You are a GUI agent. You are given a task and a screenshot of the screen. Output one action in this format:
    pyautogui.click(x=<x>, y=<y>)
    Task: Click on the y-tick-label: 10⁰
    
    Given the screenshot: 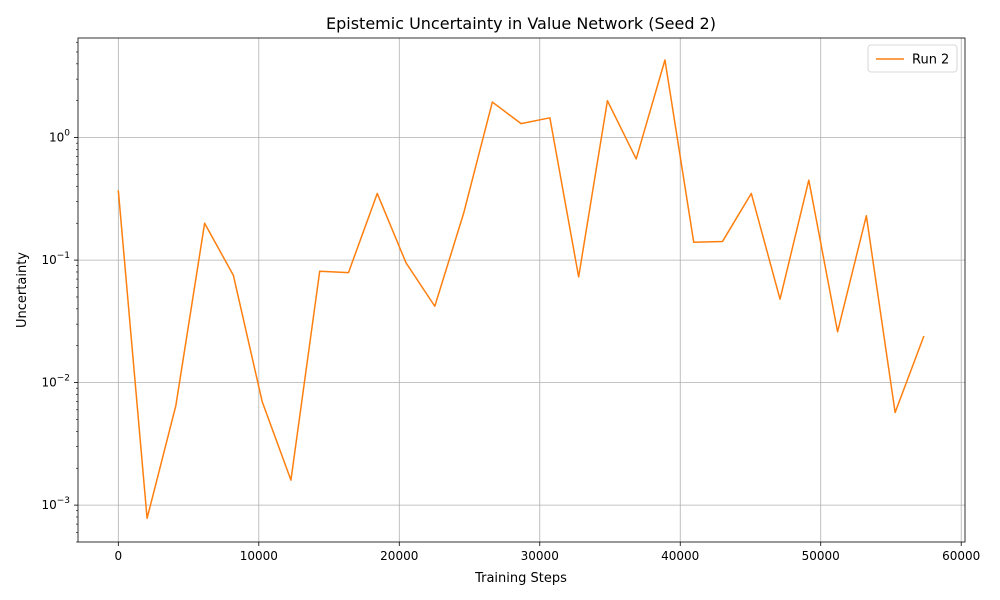 What is the action you would take?
    pyautogui.click(x=59, y=137)
    